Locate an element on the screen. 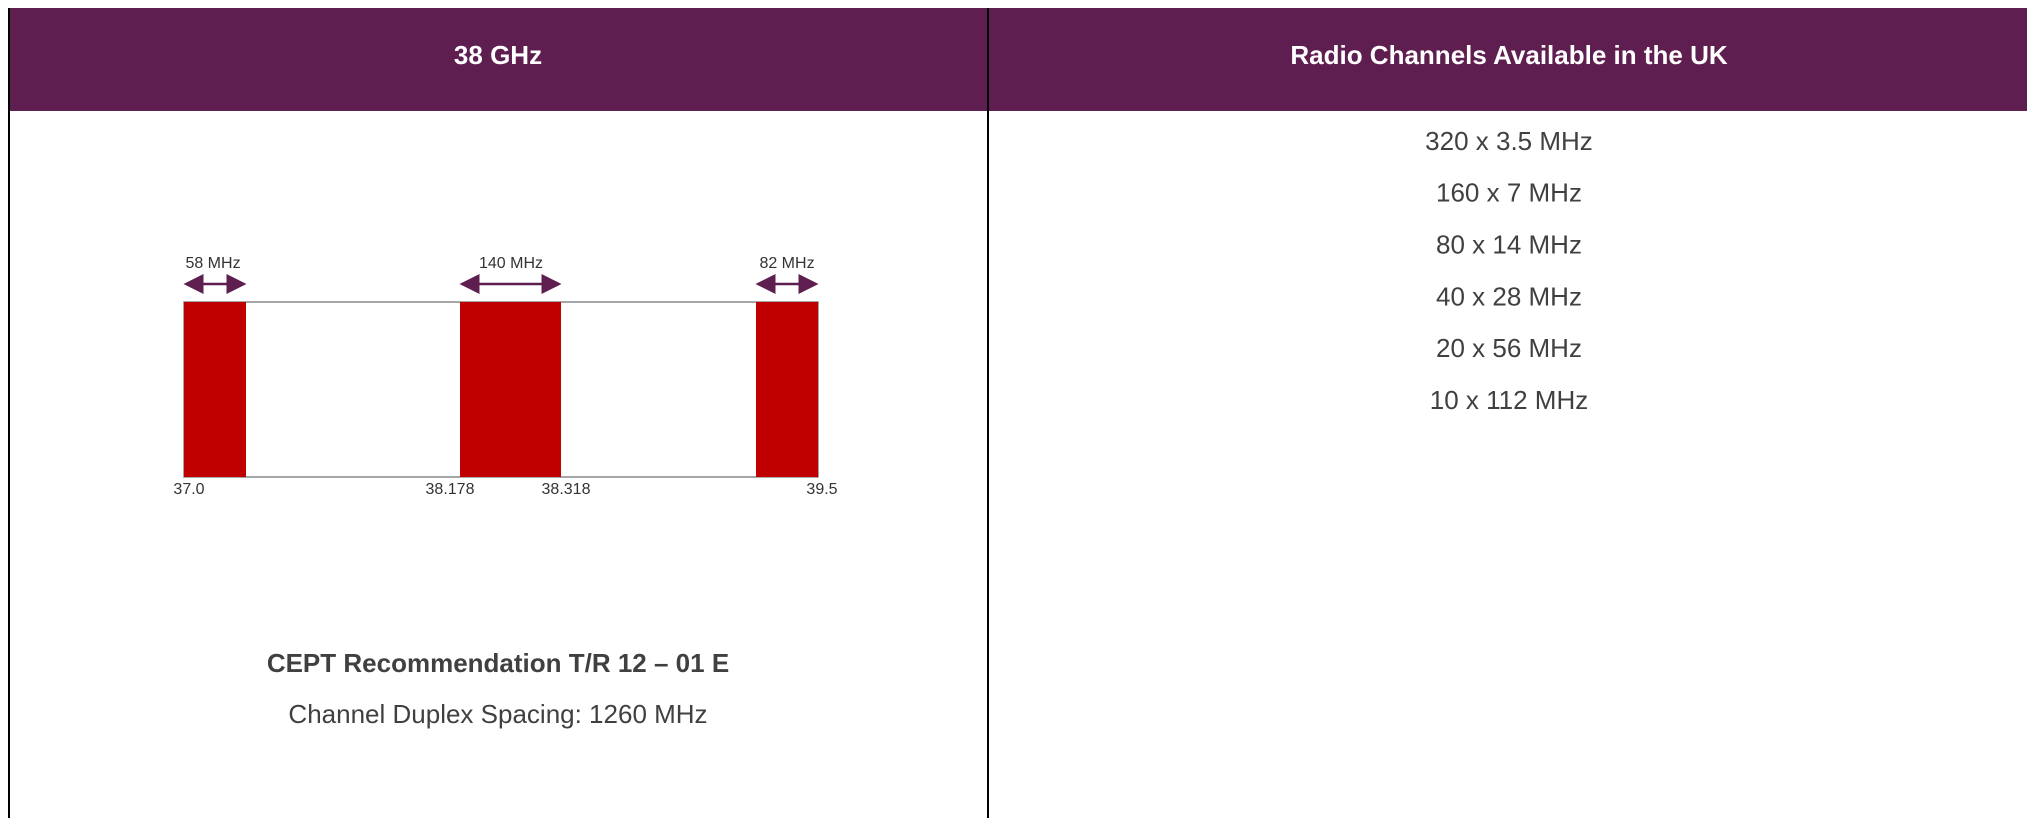 The image size is (2027, 818). frequency-label: 38.178 is located at coordinates (450, 489).